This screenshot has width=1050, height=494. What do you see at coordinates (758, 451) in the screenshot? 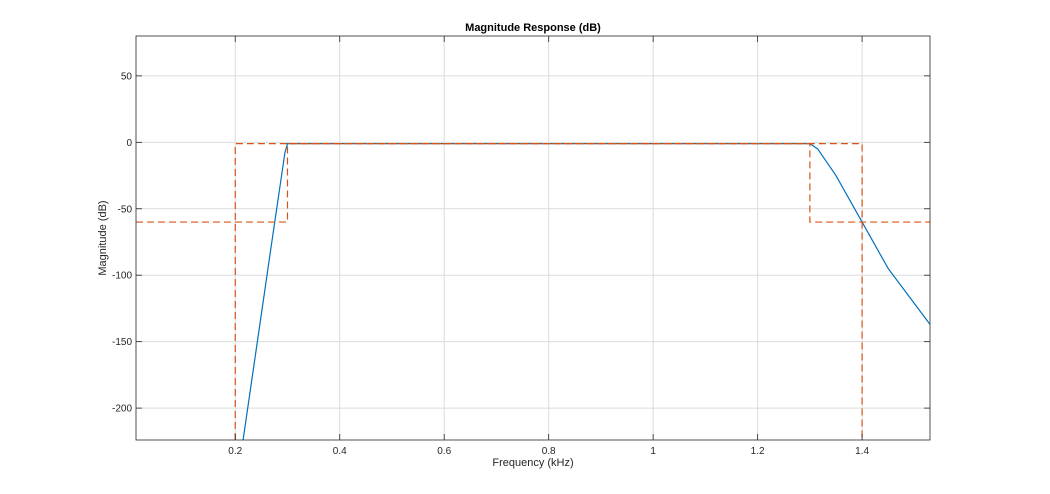
I see `x-tick-label: 1.2` at bounding box center [758, 451].